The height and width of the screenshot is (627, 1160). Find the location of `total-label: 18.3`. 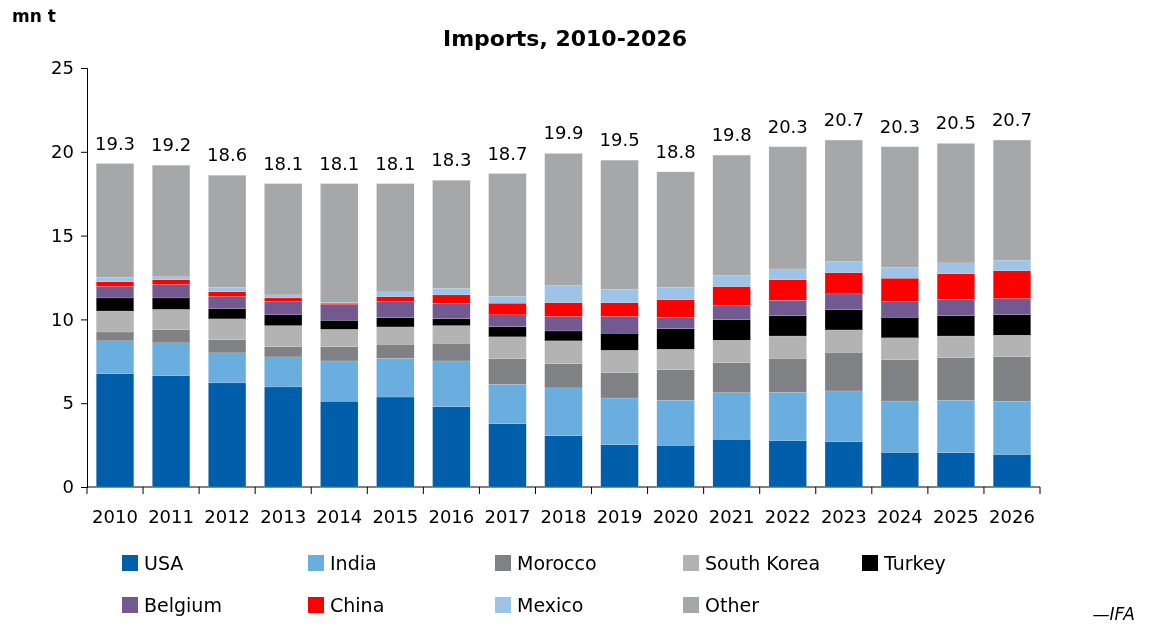

total-label: 18.3 is located at coordinates (451, 160).